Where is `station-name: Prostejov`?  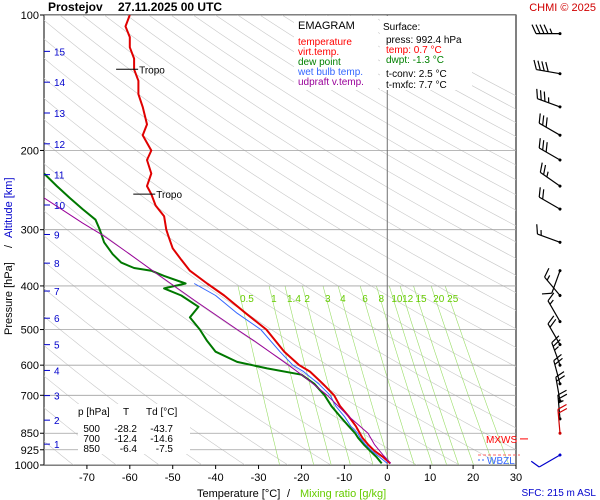
station-name: Prostejov is located at coordinates (75, 7).